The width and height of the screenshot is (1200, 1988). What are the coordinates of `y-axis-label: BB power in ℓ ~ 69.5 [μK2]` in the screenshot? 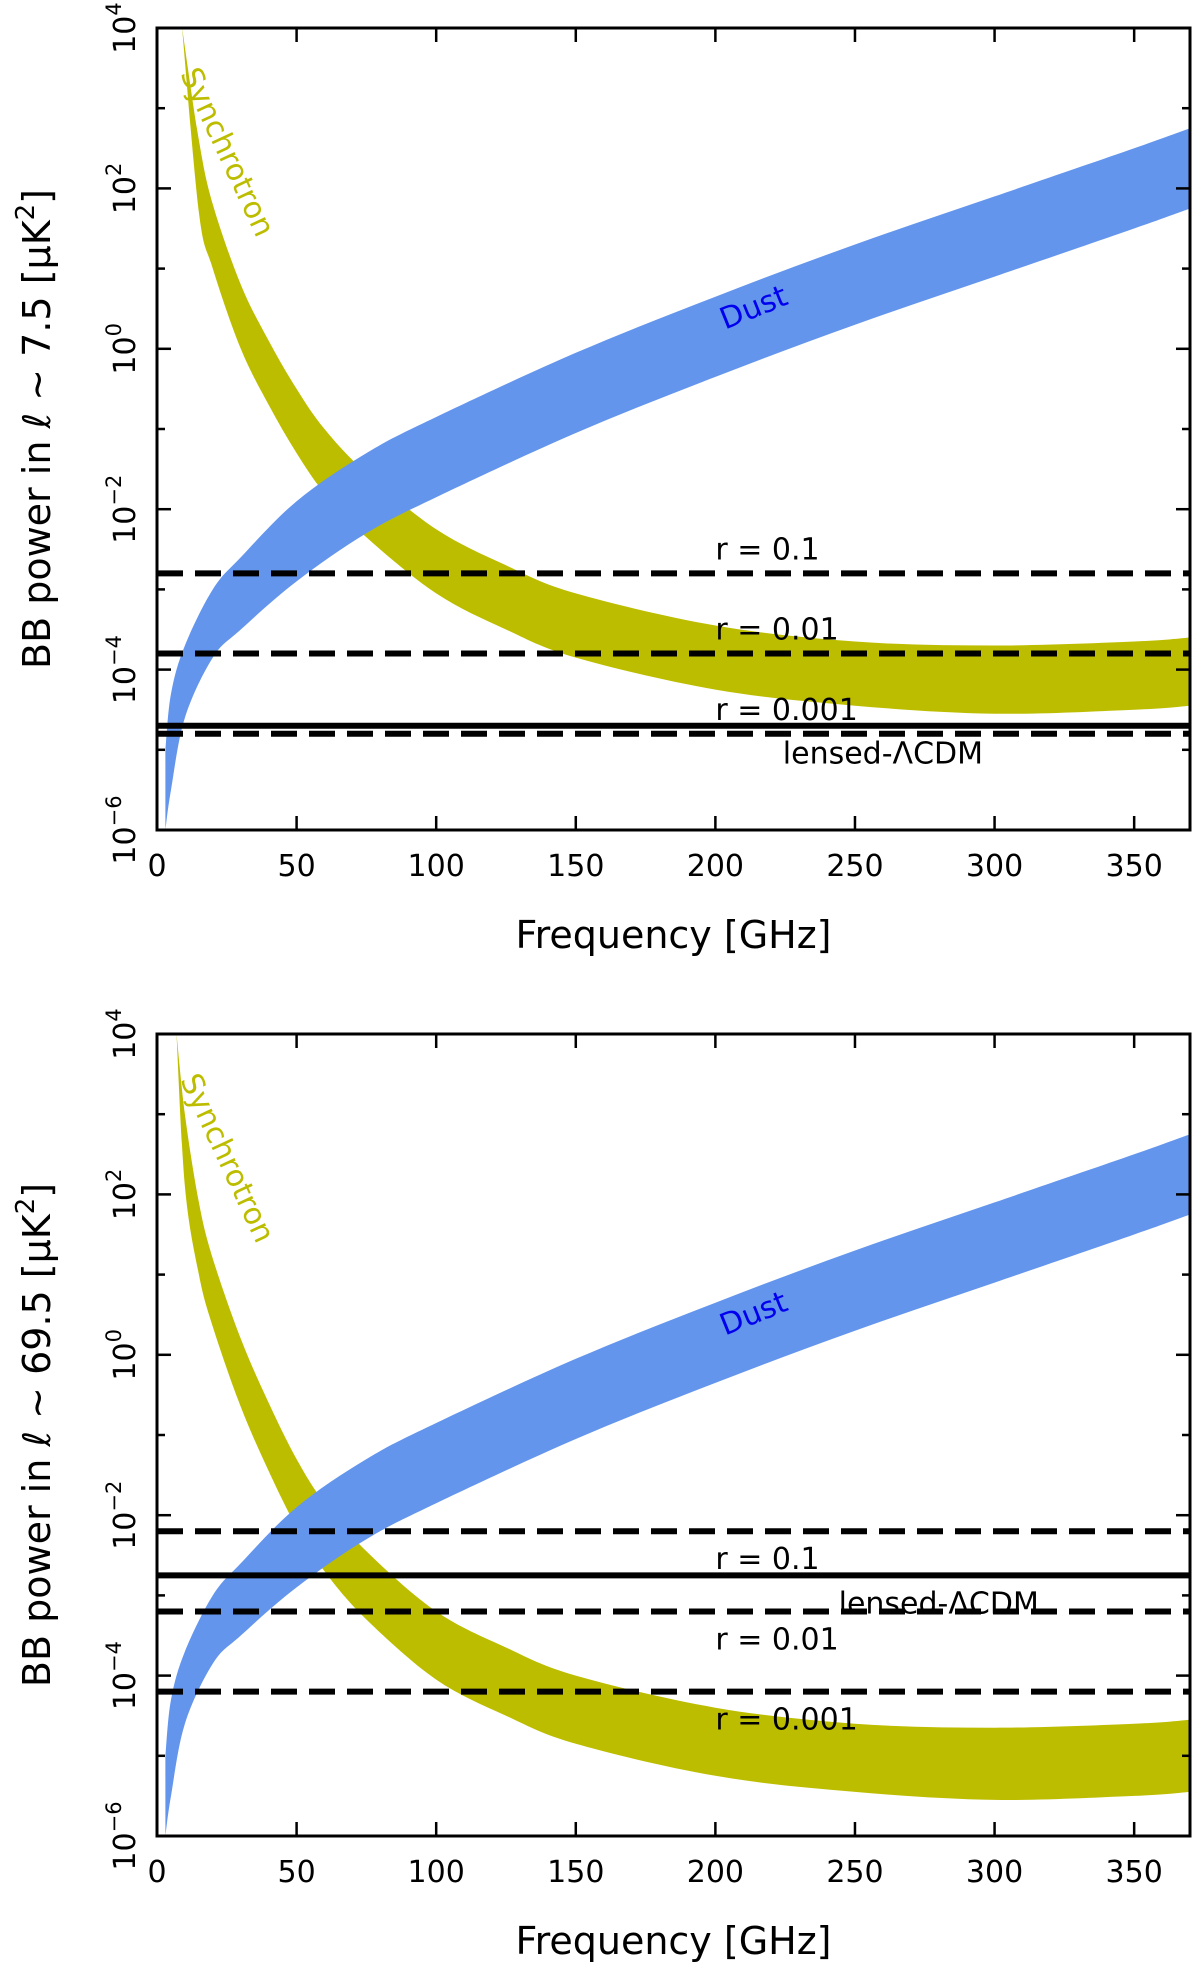 It's located at (35, 1435).